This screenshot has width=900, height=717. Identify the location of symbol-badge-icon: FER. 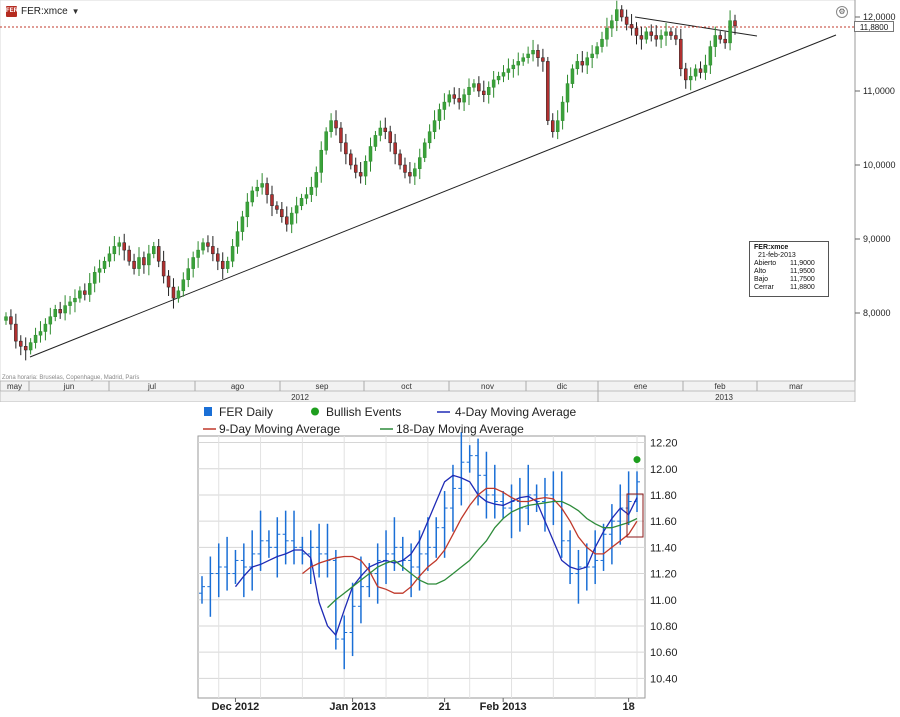
(12, 11).